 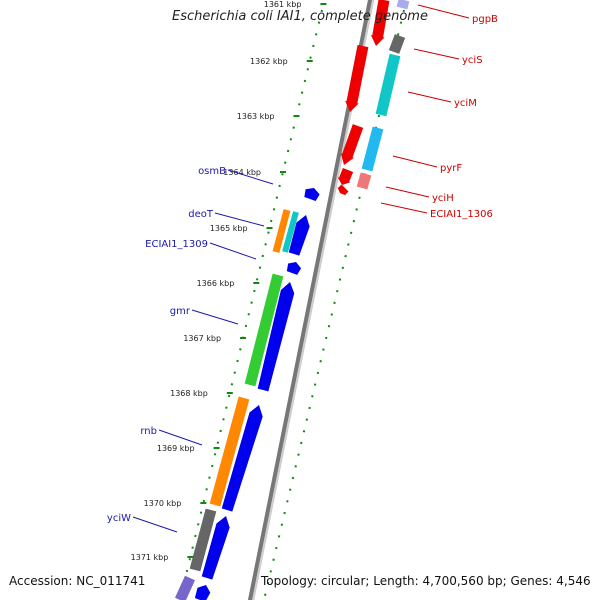 I want to click on gene-yciM-cyan, so click(x=388, y=85).